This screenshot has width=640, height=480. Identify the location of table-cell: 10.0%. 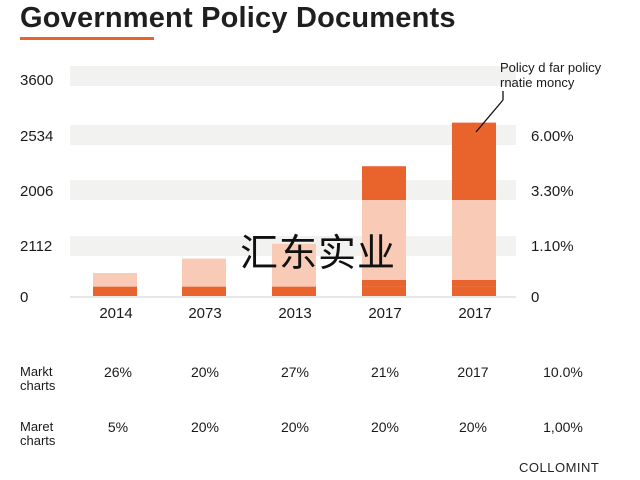
(563, 372).